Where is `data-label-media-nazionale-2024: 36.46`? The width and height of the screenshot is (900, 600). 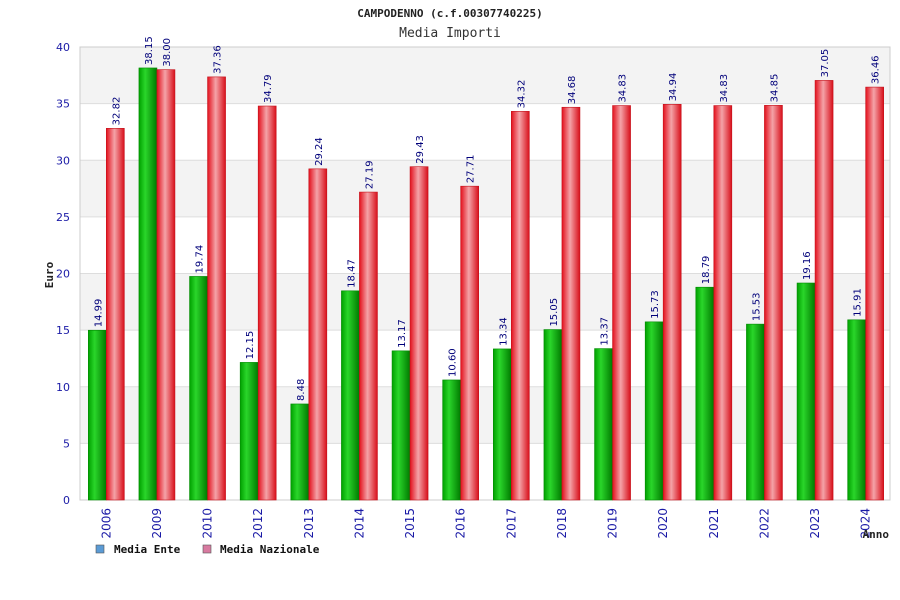 data-label-media-nazionale-2024: 36.46 is located at coordinates (876, 69).